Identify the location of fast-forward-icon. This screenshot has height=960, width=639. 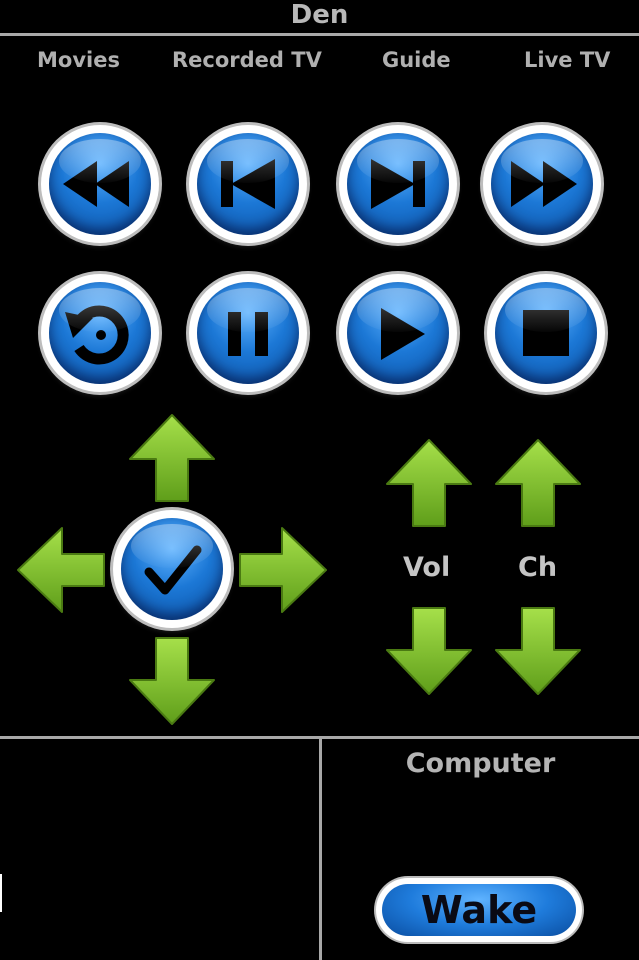
(544, 184).